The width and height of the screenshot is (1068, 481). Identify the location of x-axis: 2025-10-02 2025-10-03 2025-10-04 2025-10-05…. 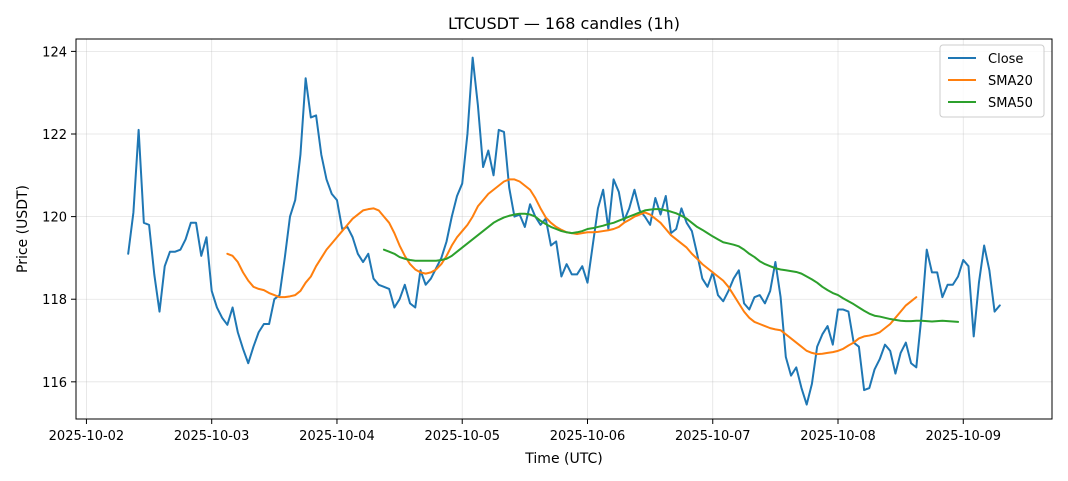
(525, 431).